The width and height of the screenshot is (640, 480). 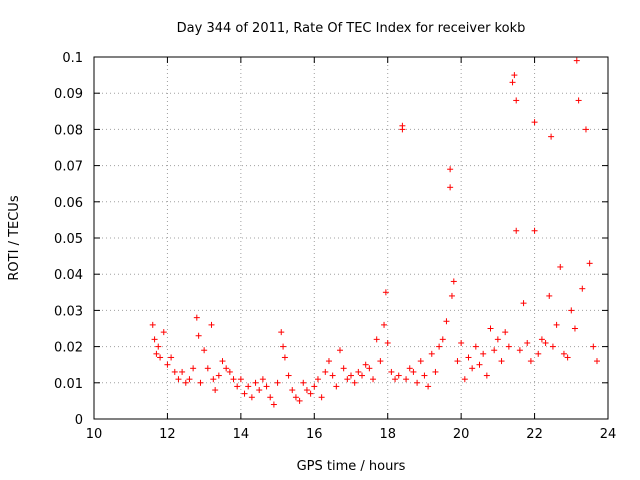 What do you see at coordinates (79, 420) in the screenshot?
I see `y-tick-label: 0` at bounding box center [79, 420].